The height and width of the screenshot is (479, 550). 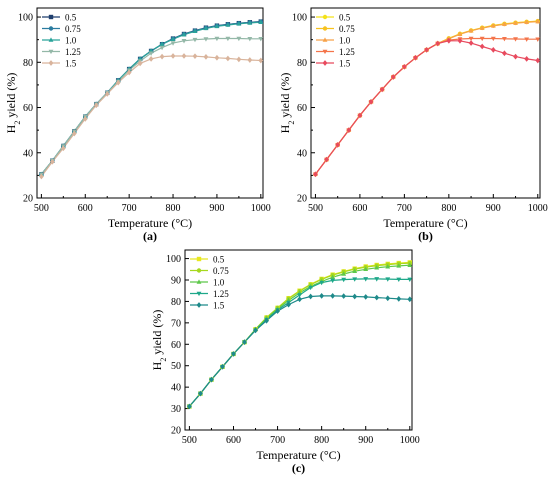 I want to click on y-axis-label: H2 yield (%), so click(x=159, y=340).